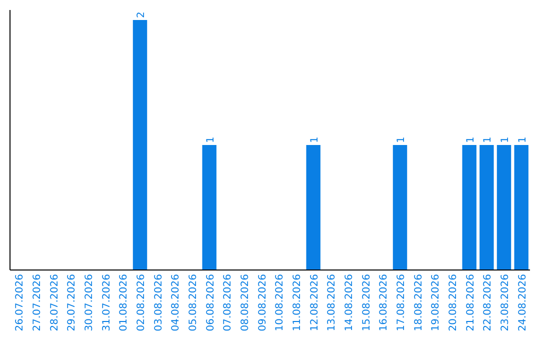 This screenshot has width=540, height=340. What do you see at coordinates (245, 303) in the screenshot?
I see `x-tick-label: 08.08.2026` at bounding box center [245, 303].